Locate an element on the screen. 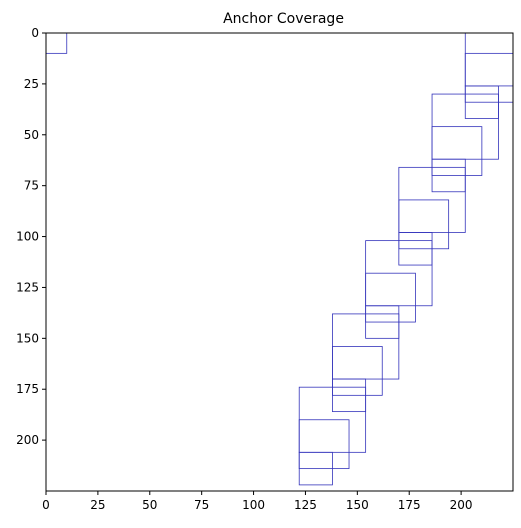 This screenshot has width=521, height=528. y-axis: 0 25 50 75 100 125 150 175 200 is located at coordinates (31, 236).